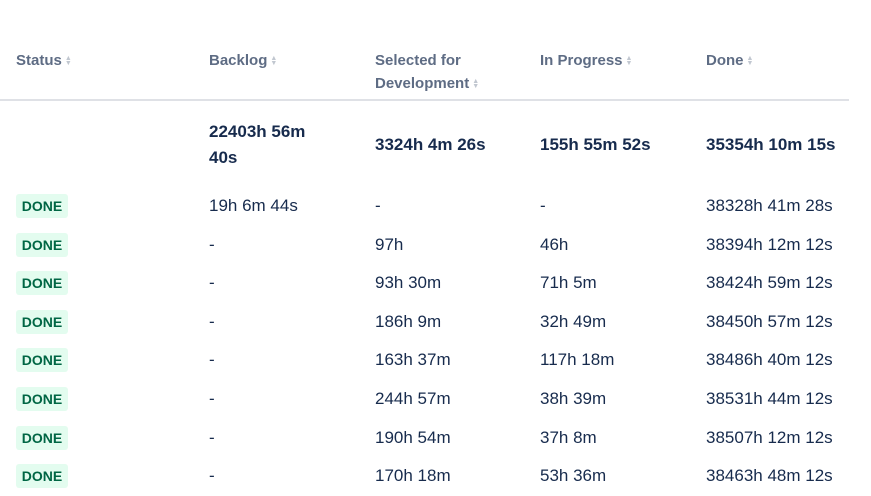 This screenshot has width=871, height=496. Describe the element at coordinates (408, 321) in the screenshot. I see `cell-selected: 186h 9m` at that location.